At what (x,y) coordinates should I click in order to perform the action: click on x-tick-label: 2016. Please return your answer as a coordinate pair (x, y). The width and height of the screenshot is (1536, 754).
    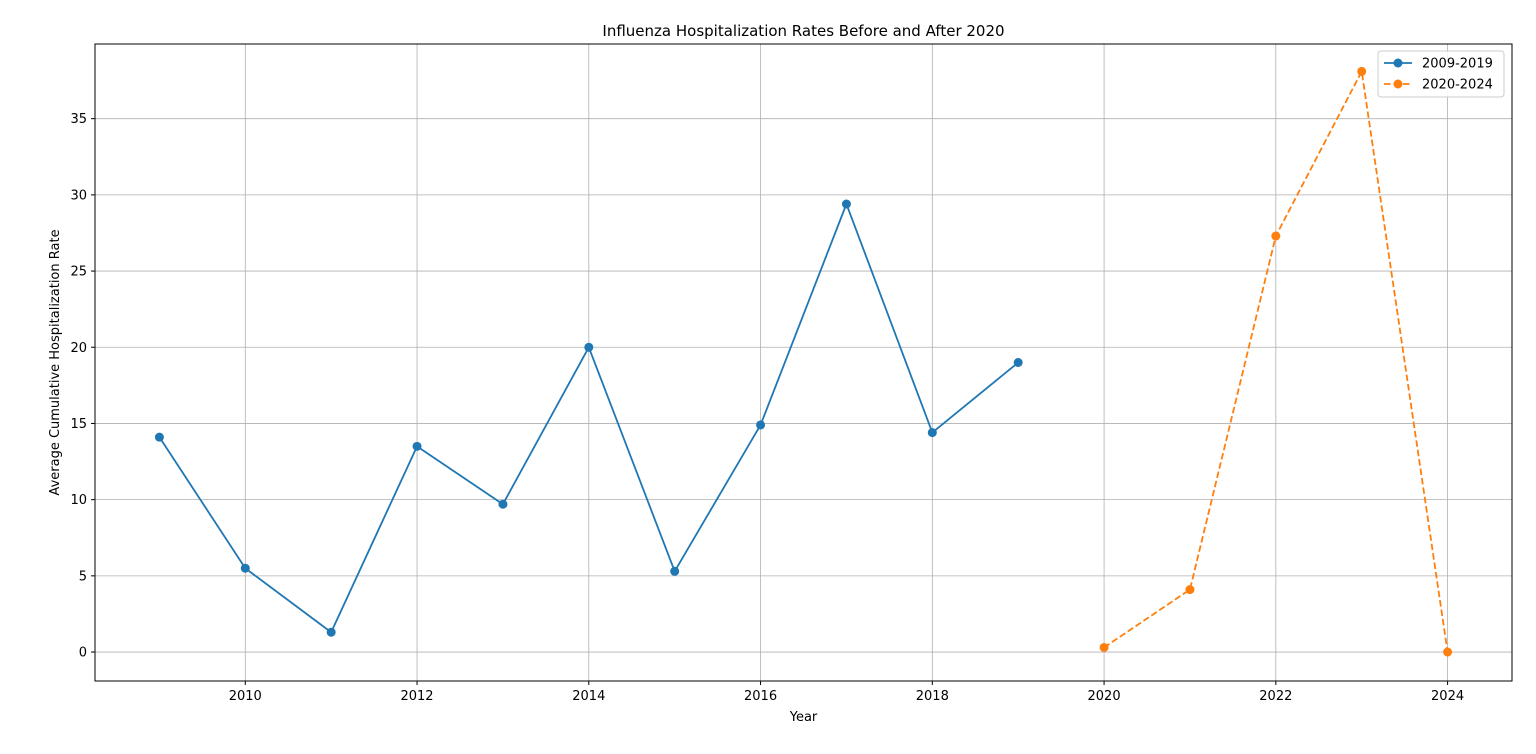
    Looking at the image, I should click on (760, 696).